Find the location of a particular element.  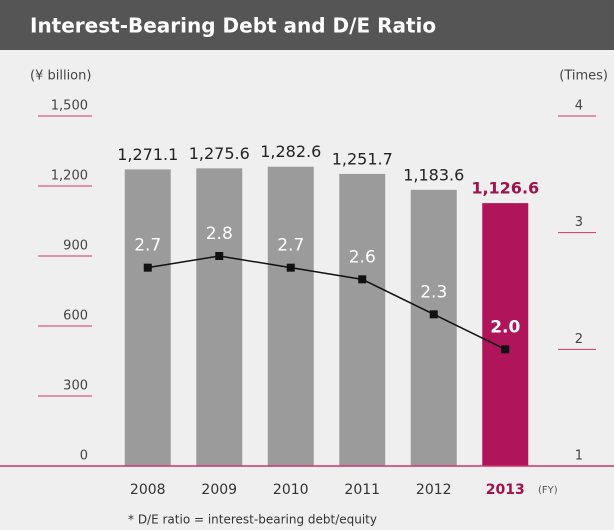

y-tick-label: 1,200 is located at coordinates (69, 176).